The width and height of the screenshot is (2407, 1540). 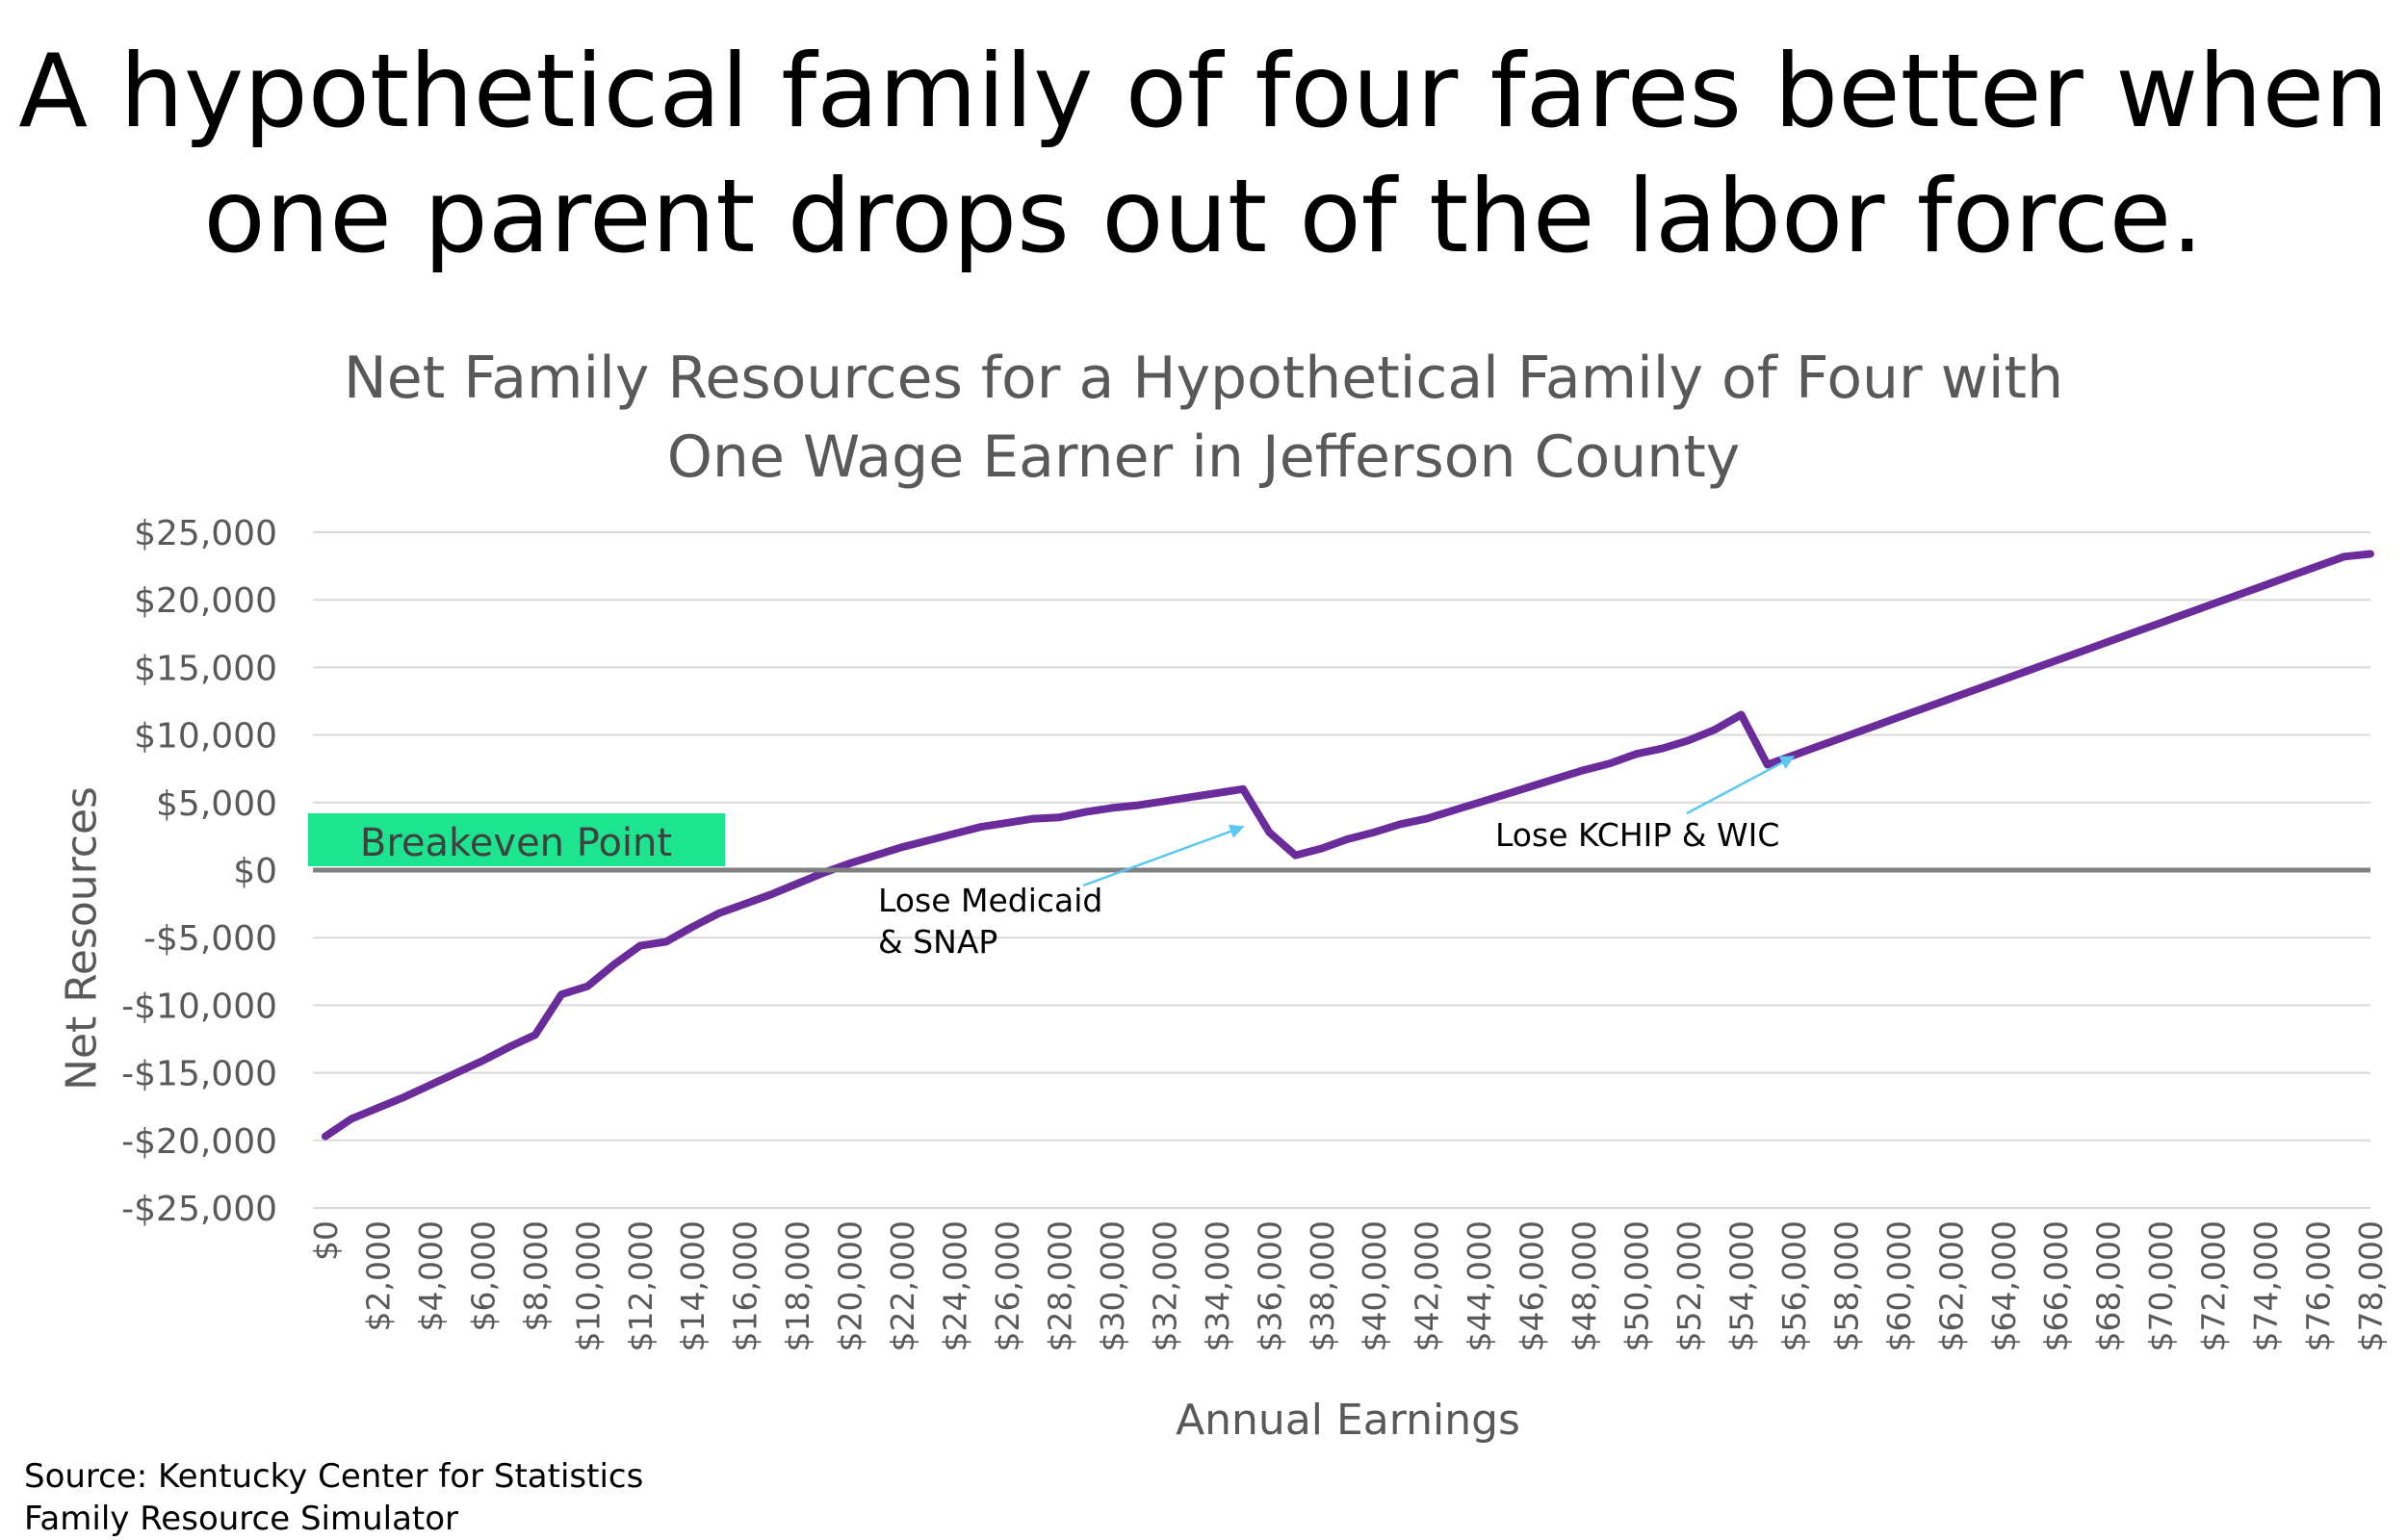 What do you see at coordinates (2371, 1285) in the screenshot?
I see `x-tick-label: $78,000` at bounding box center [2371, 1285].